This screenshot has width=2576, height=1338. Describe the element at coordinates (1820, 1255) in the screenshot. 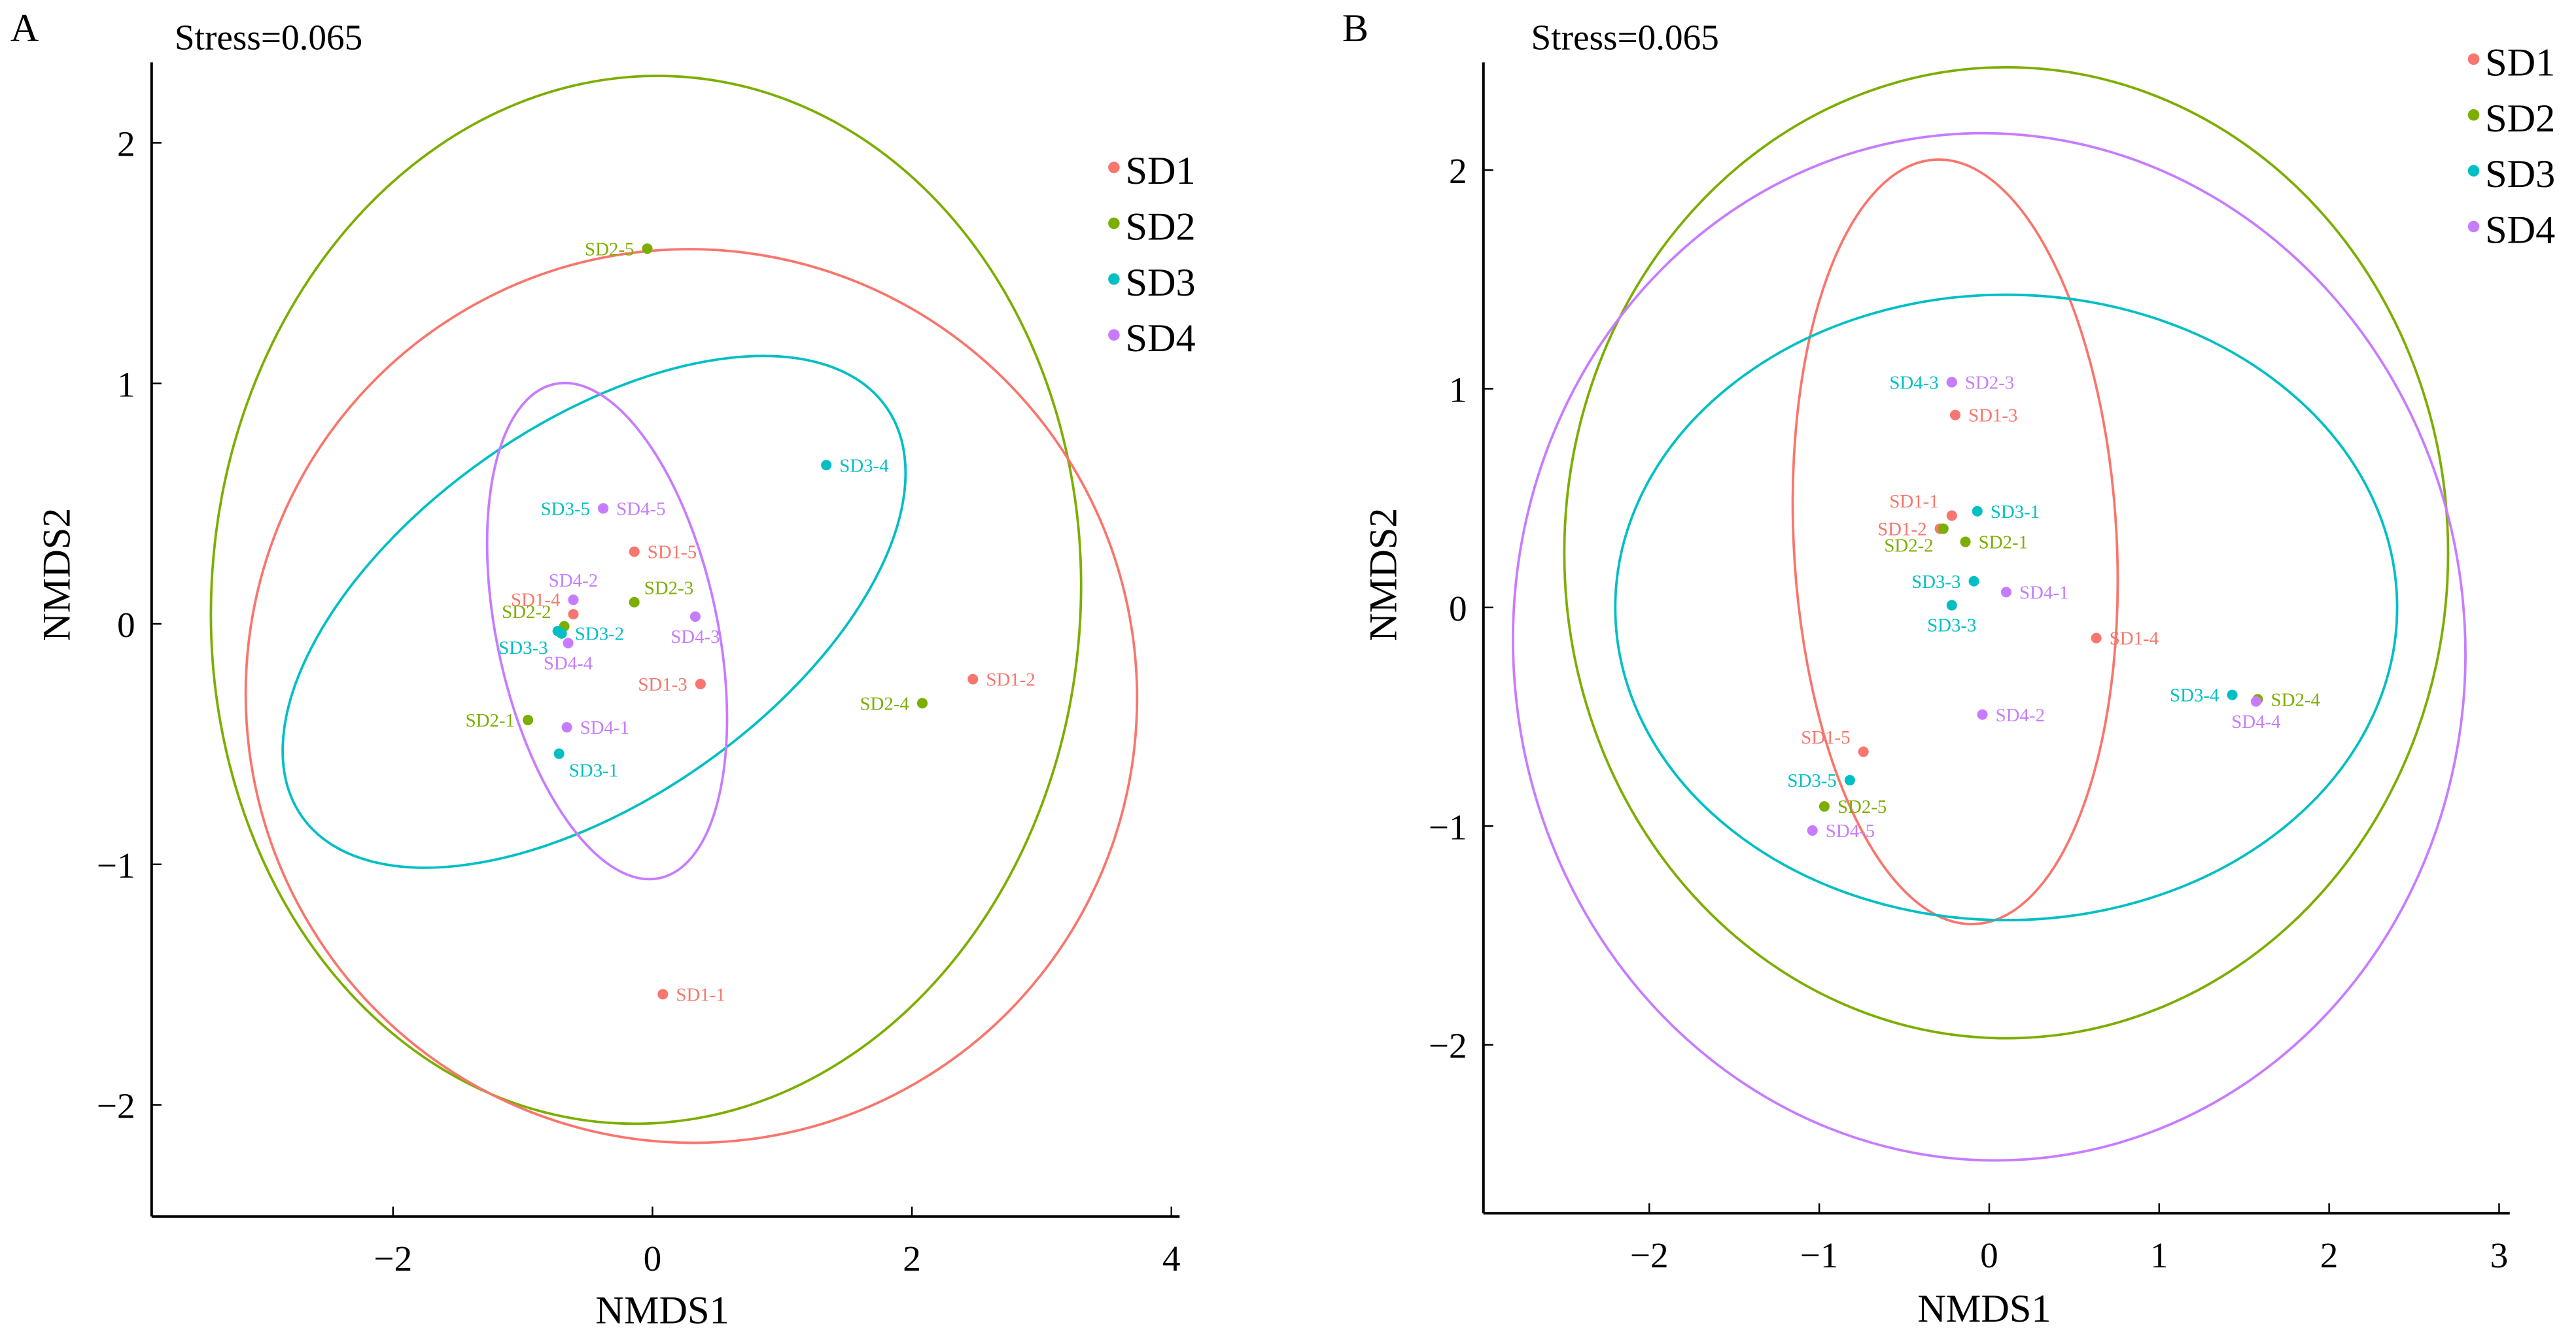

I see `x-tick-label: −1` at that location.